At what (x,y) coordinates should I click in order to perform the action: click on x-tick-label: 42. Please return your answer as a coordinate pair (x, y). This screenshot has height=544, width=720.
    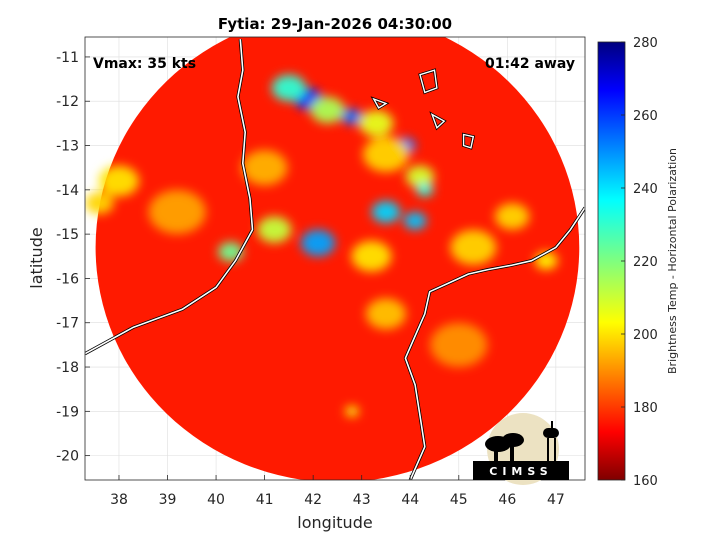
    Looking at the image, I should click on (313, 500).